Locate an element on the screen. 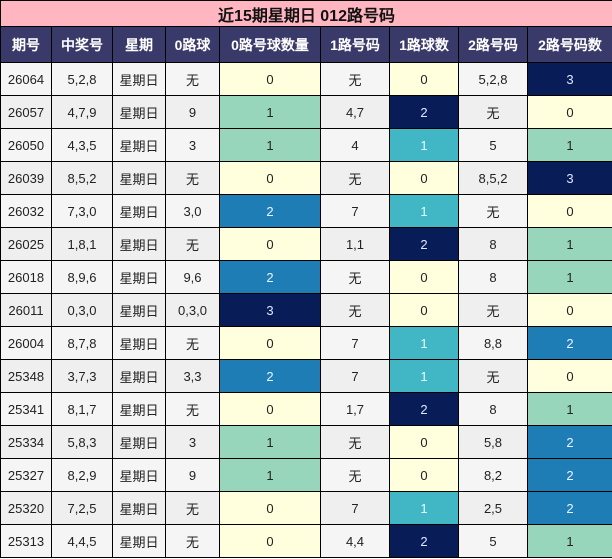  route2-count-cell: 3 is located at coordinates (569, 79).